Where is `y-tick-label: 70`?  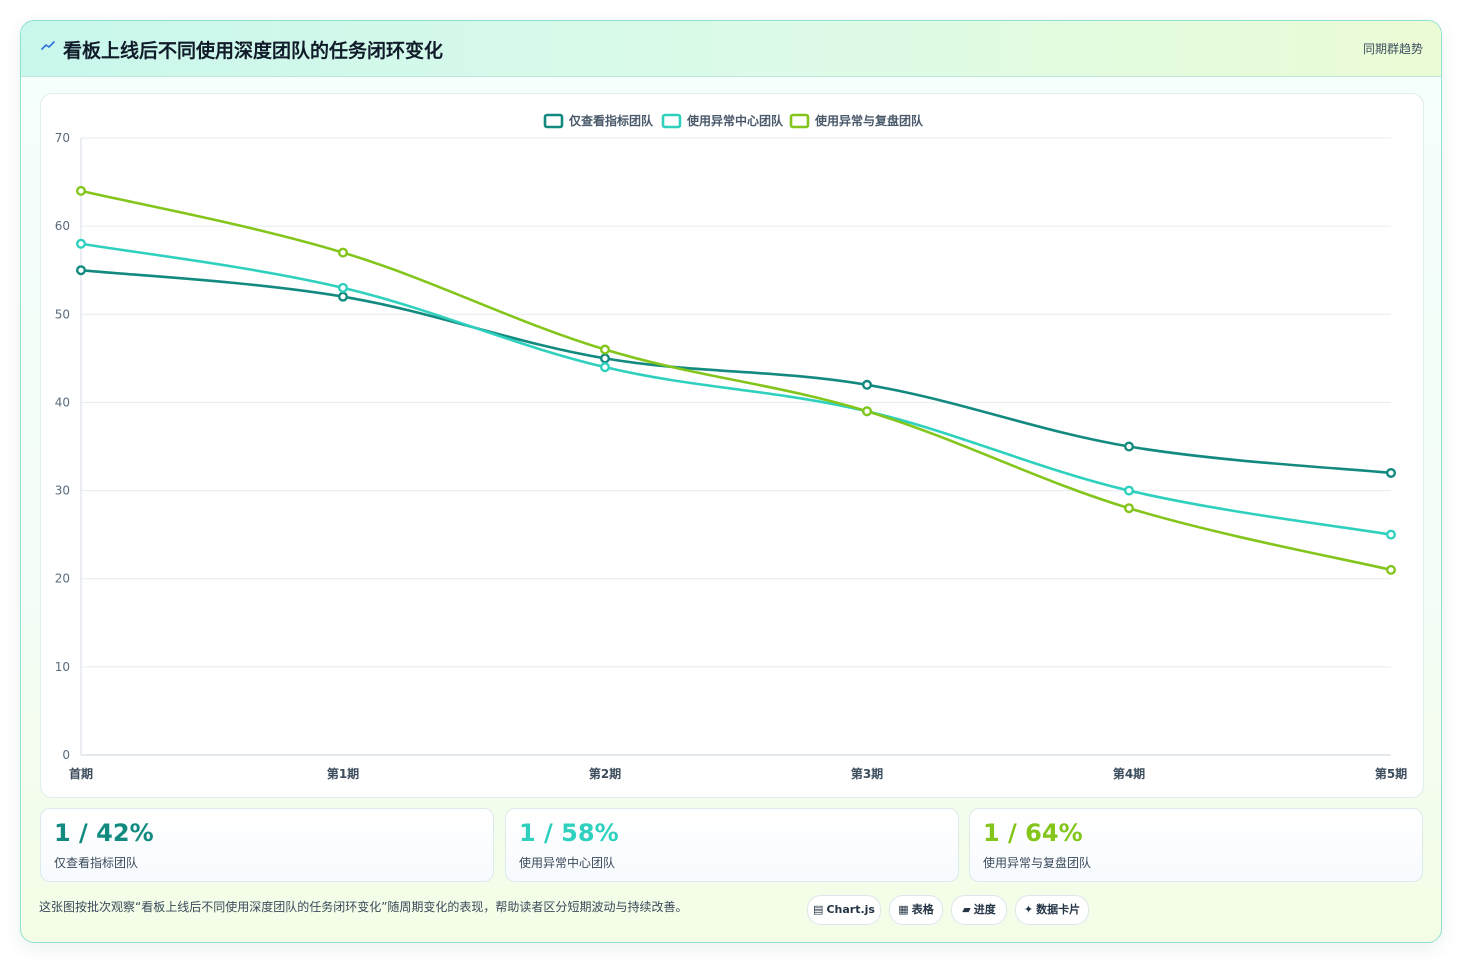
y-tick-label: 70 is located at coordinates (62, 138).